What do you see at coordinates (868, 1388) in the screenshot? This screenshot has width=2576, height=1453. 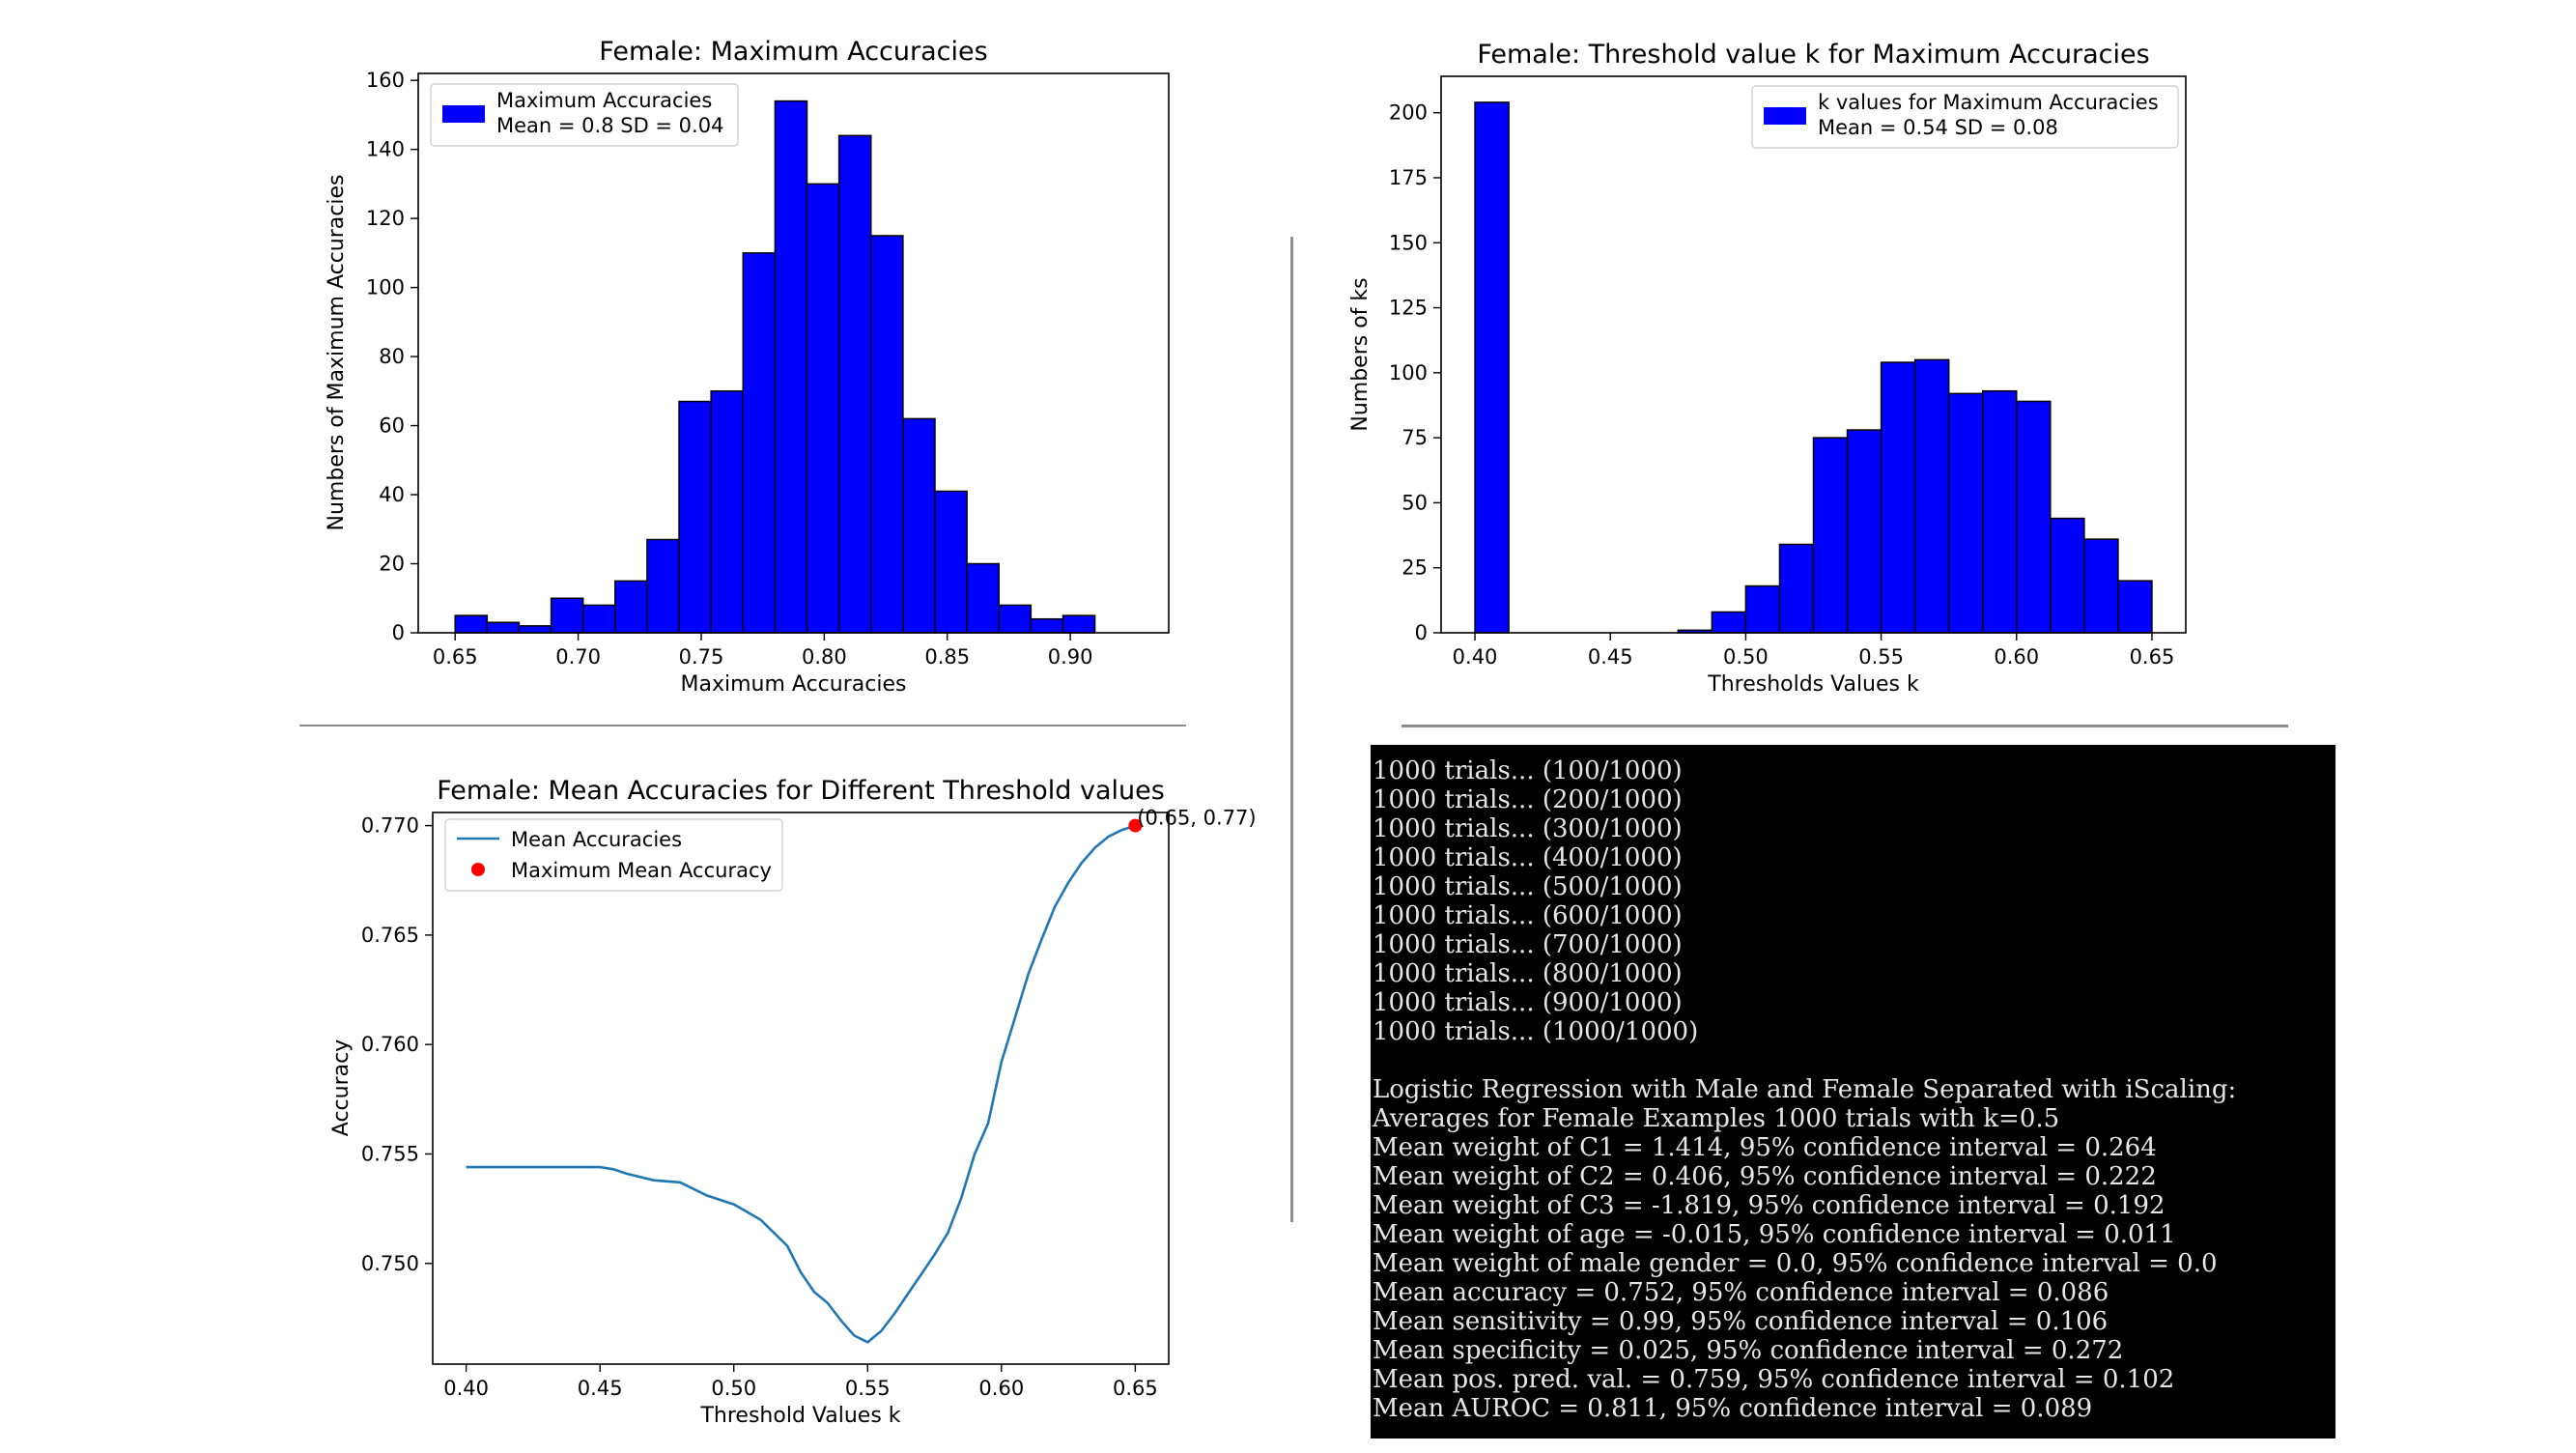 I see `line-mean-accuracy-xtick-label: 0.55` at bounding box center [868, 1388].